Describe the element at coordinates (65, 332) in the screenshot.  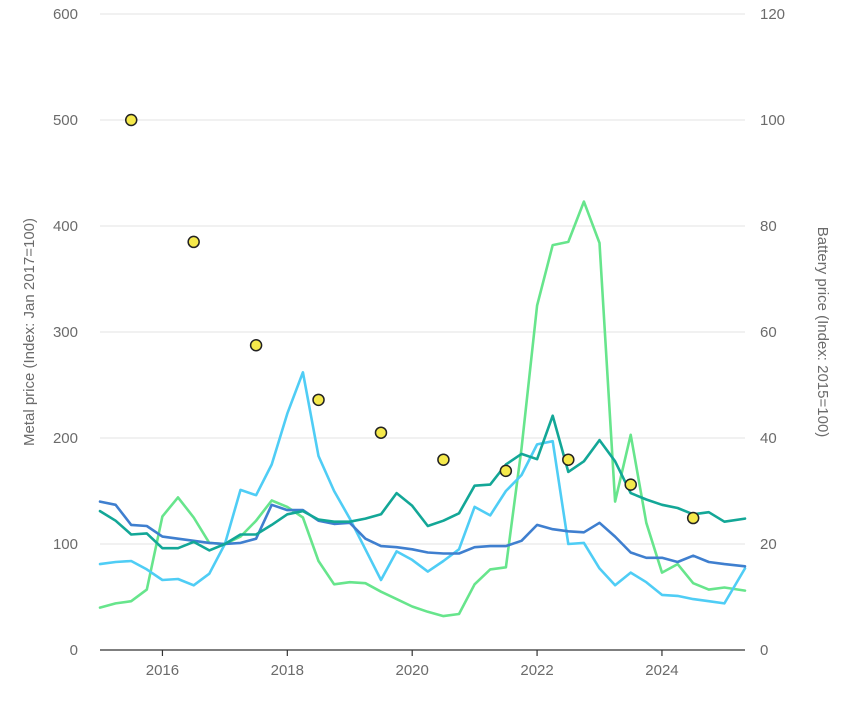
I see `y-left-tick-label: 300` at that location.